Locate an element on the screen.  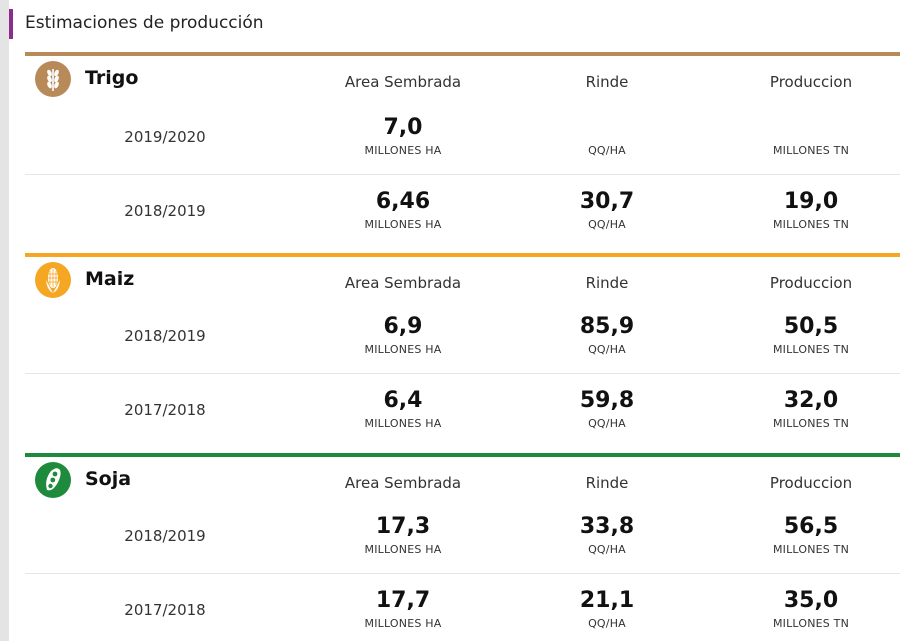
produccion-cell: 35,0 MILLONES TN is located at coordinates (810, 608).